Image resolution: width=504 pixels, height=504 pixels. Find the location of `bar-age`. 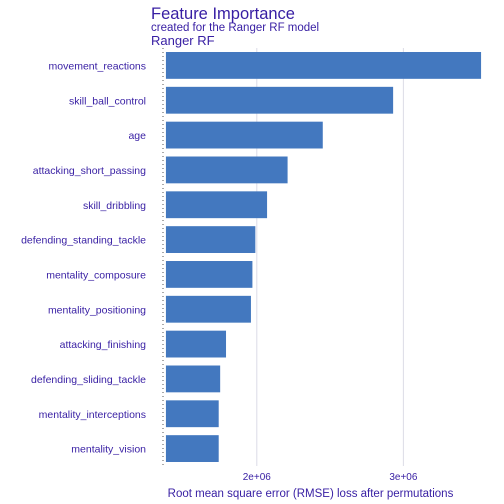

bar-age is located at coordinates (244, 135).